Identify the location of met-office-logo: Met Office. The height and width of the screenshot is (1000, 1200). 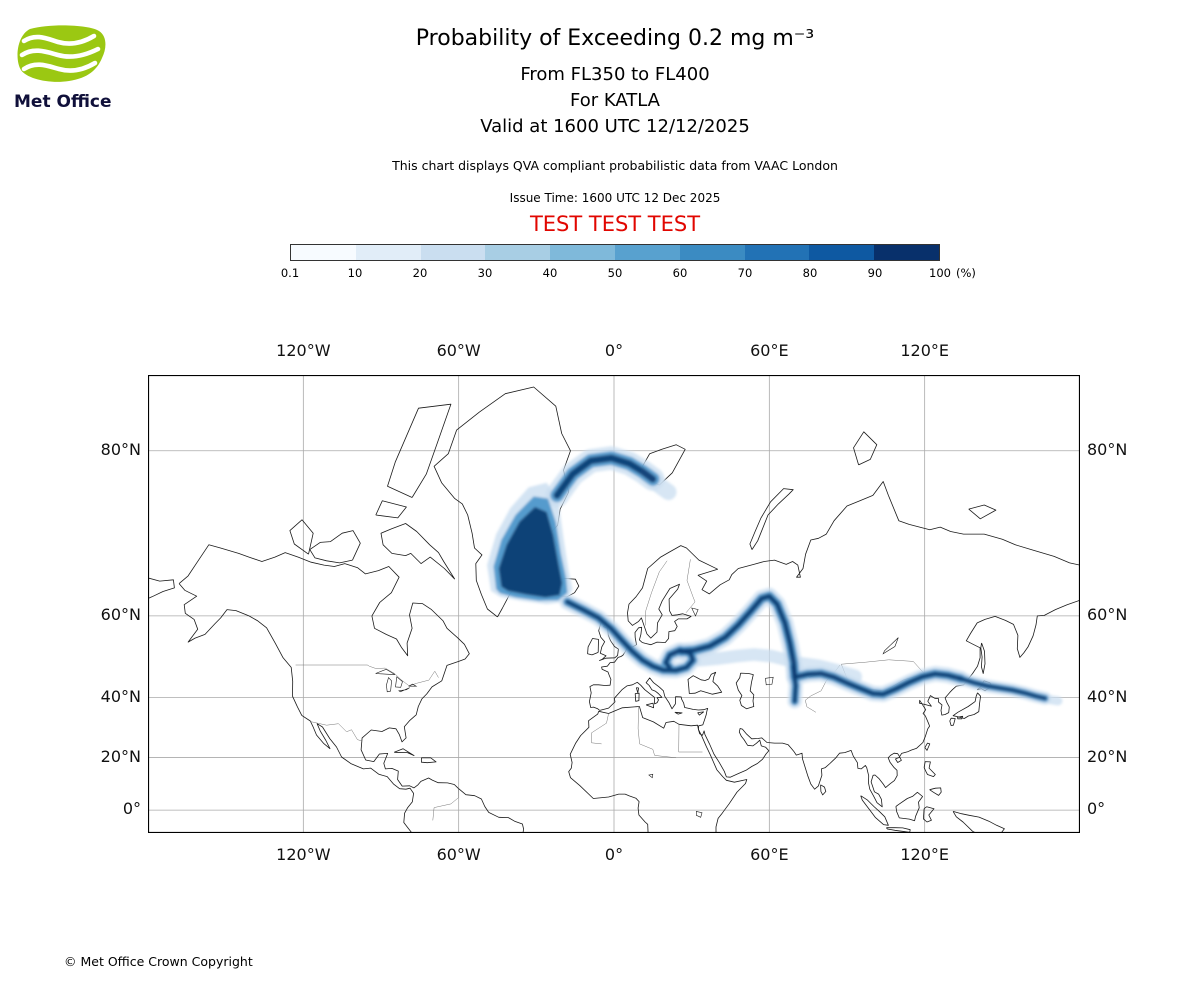
(70, 68).